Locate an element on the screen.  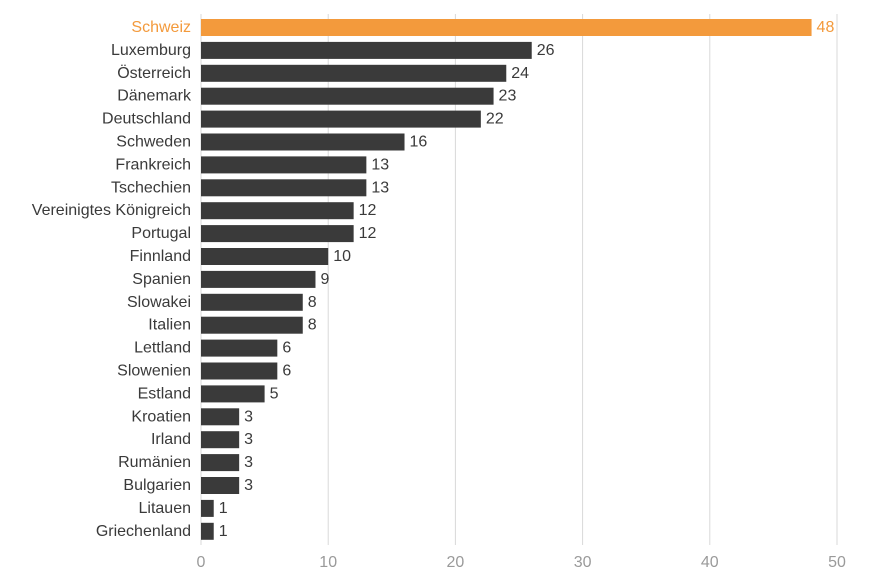
category-label: Estland is located at coordinates (164, 393).